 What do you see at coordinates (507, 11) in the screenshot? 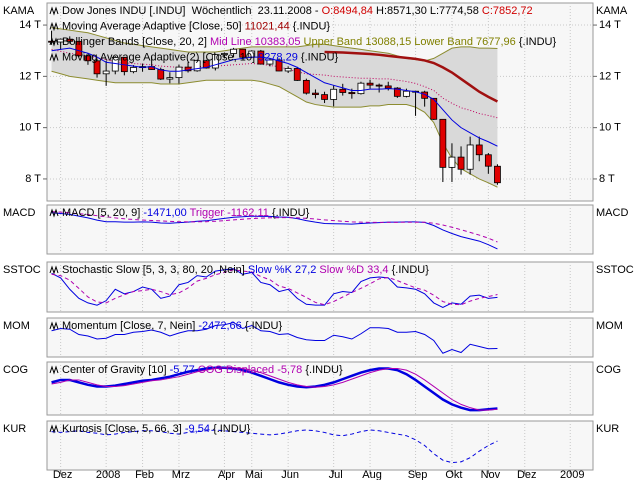
I see `legend-text: C:7852,72` at bounding box center [507, 11].